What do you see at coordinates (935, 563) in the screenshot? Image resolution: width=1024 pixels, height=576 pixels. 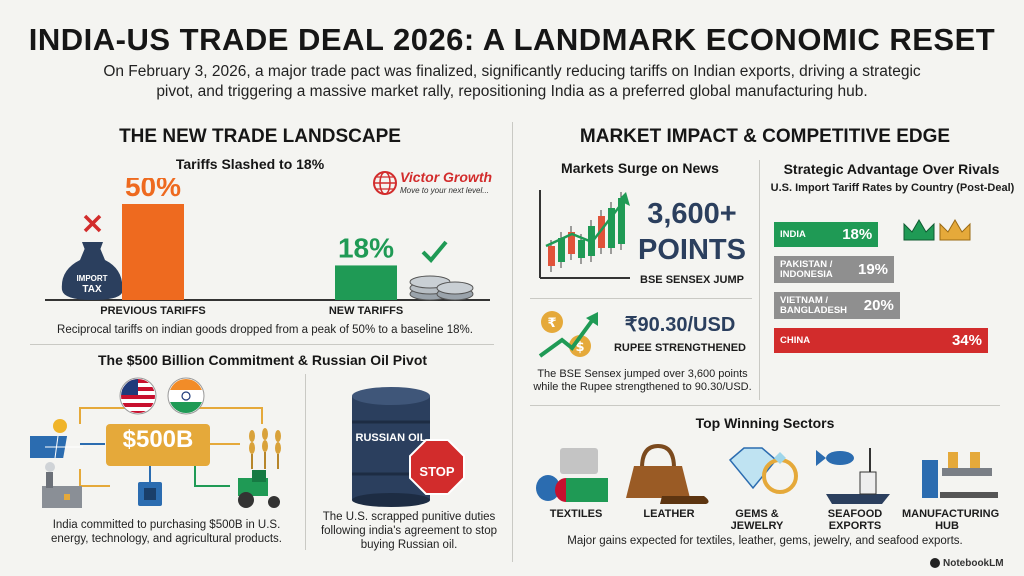 I see `notebooklm-logo-icon` at bounding box center [935, 563].